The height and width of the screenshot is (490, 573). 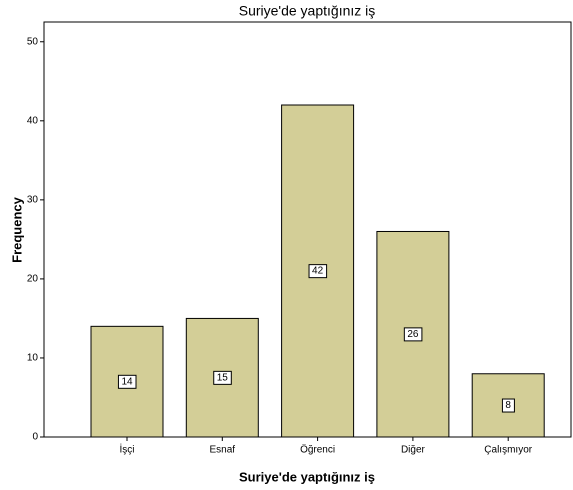 I want to click on data-label: 14, so click(x=127, y=381).